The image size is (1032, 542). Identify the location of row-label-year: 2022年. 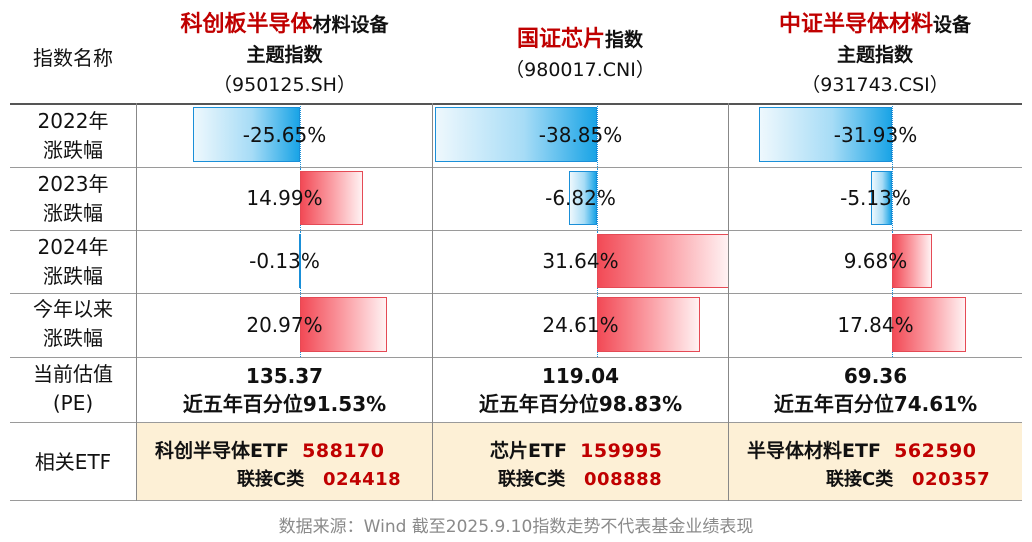
(73, 121).